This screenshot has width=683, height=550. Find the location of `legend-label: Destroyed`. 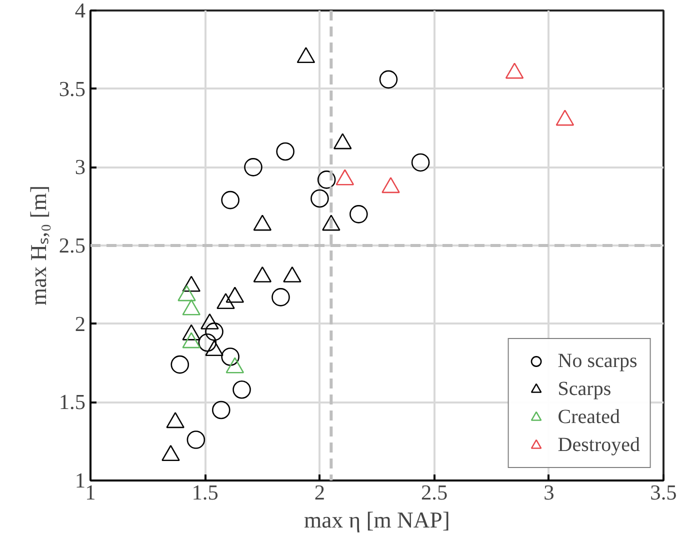

legend-label: Destroyed is located at coordinates (599, 445).